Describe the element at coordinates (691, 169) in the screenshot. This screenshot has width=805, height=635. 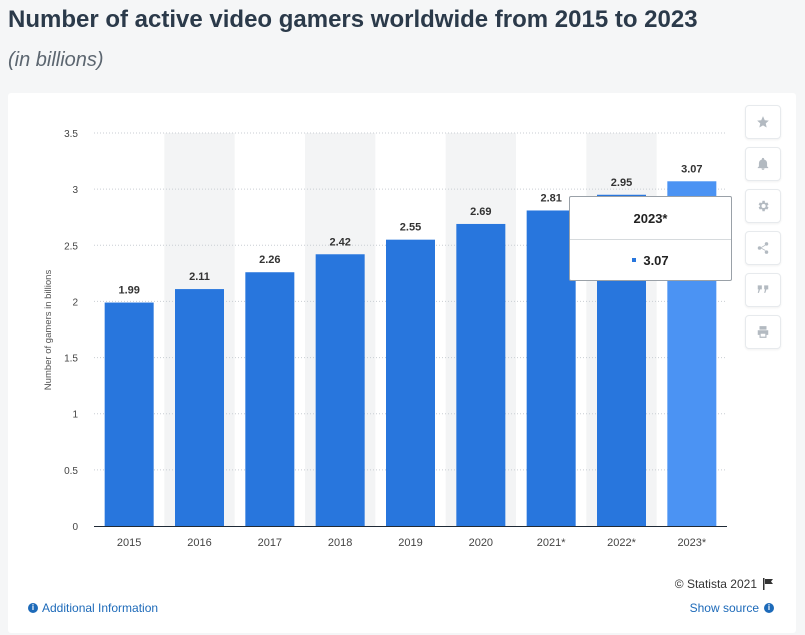
I see `value-label-2023*: 3.07` at that location.